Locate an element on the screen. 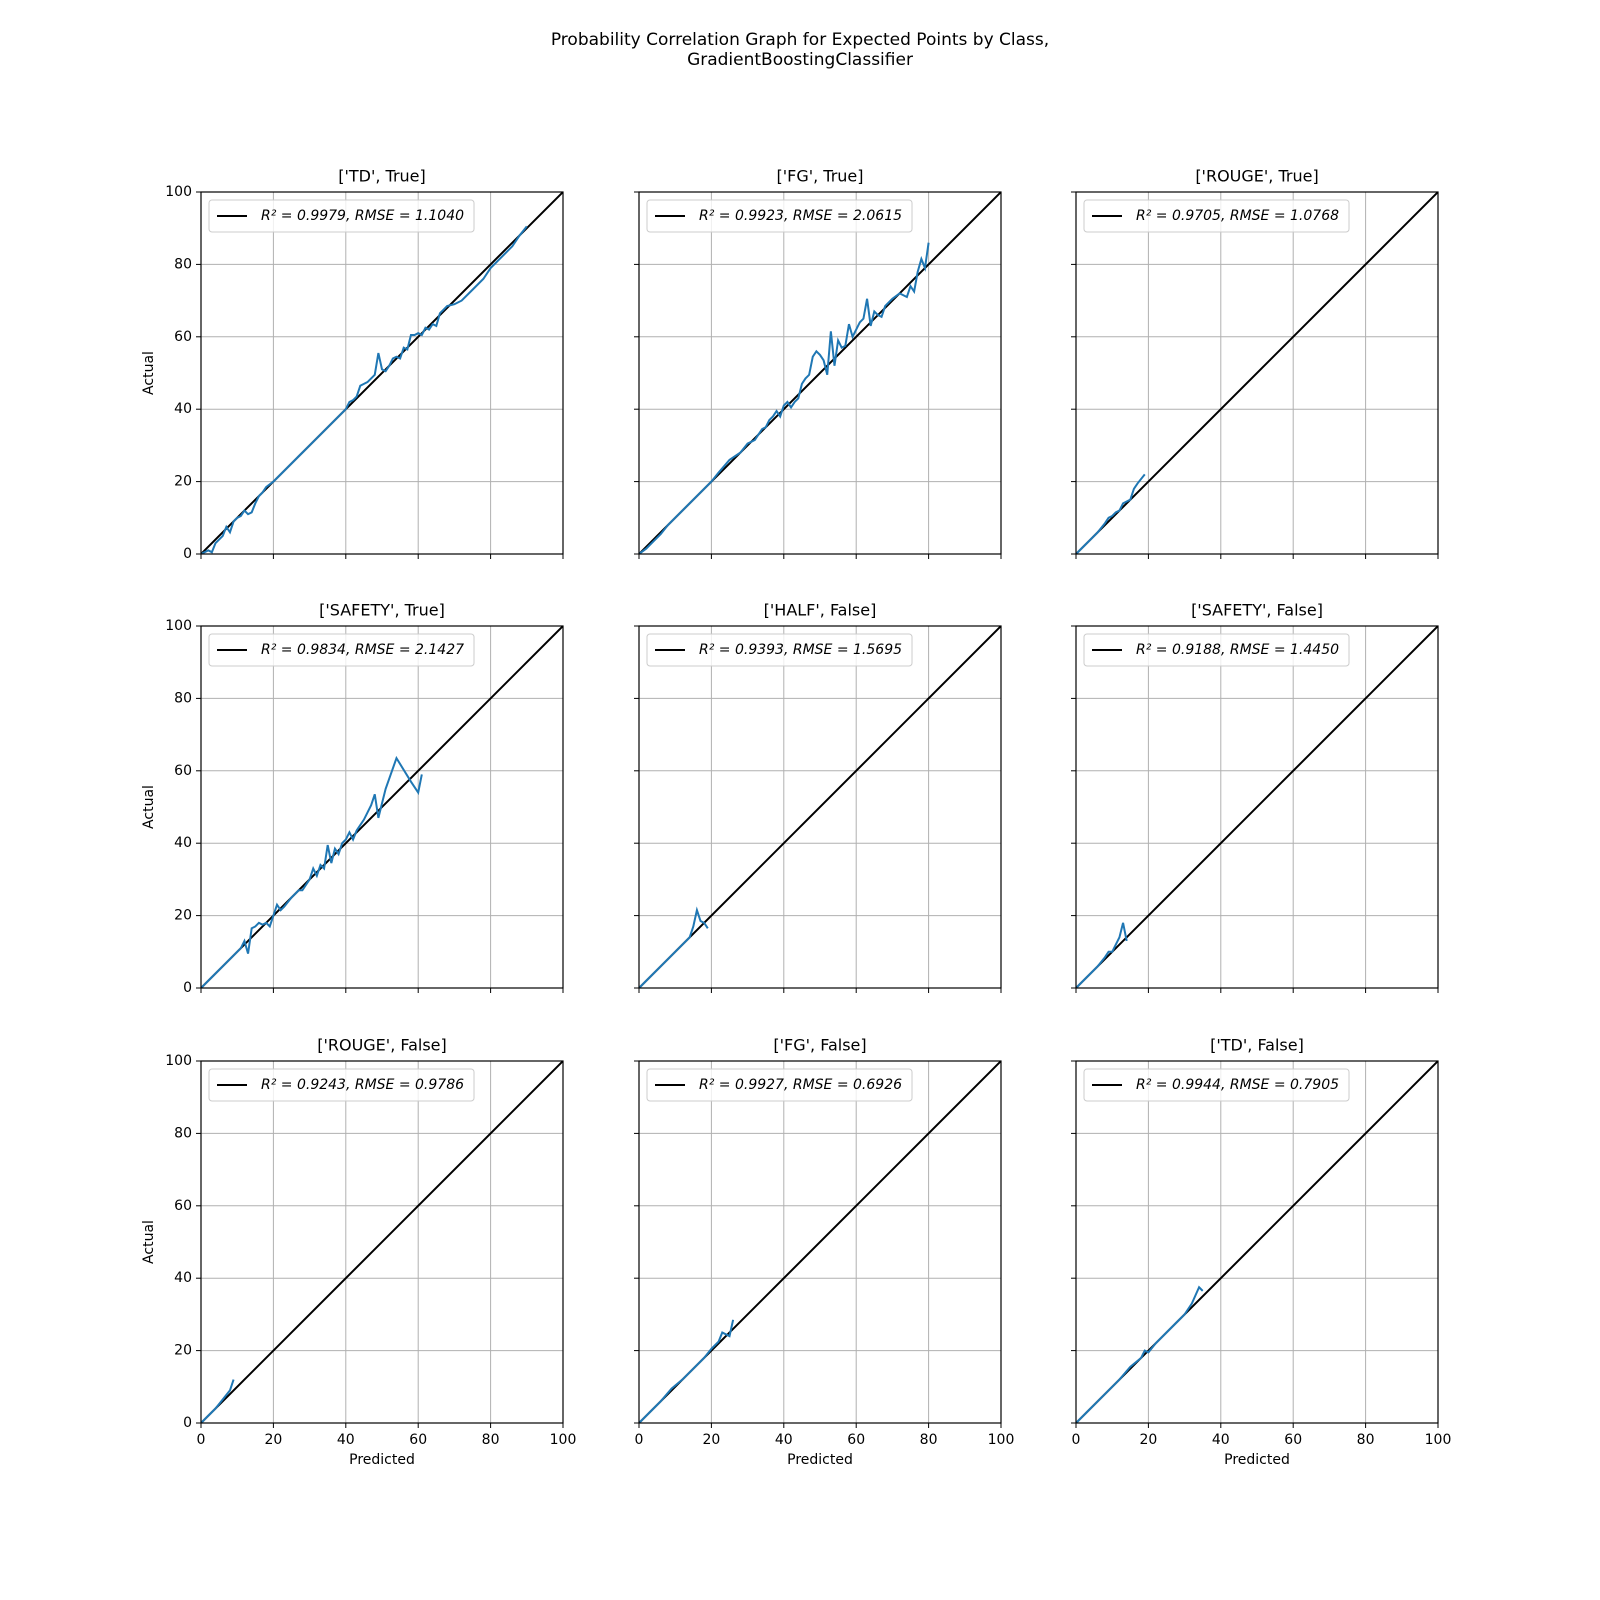 This screenshot has width=1600, height=1600. legend-label: R² = 0.9705, RMSE = 1.0768 is located at coordinates (1237, 216).